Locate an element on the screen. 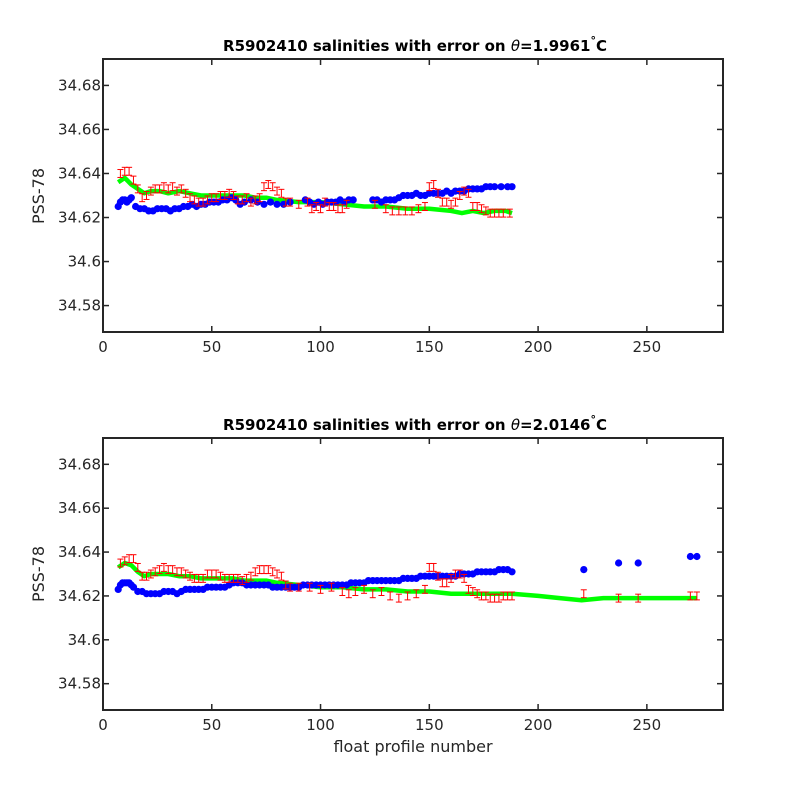 This screenshot has height=800, width=800. x-tick-label: 200 is located at coordinates (538, 347).